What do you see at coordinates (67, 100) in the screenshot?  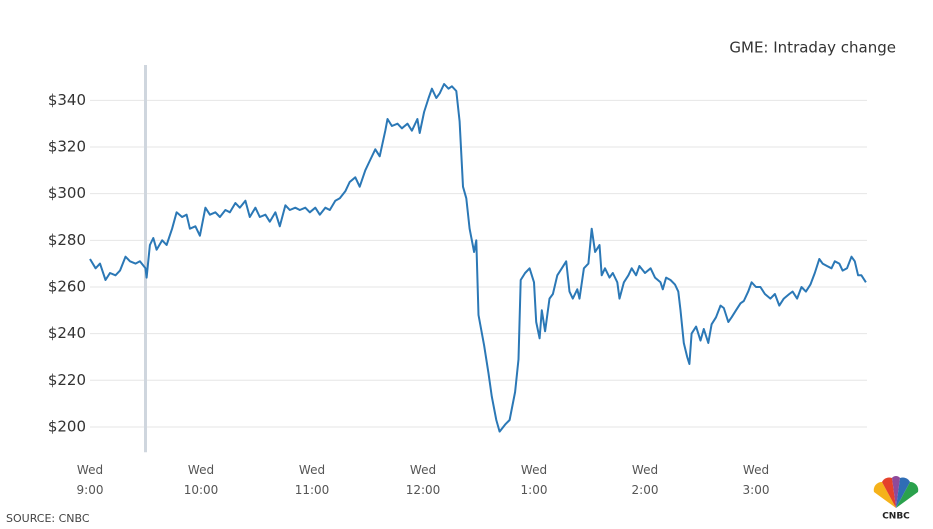 I see `y-tick-label: $340` at bounding box center [67, 100].